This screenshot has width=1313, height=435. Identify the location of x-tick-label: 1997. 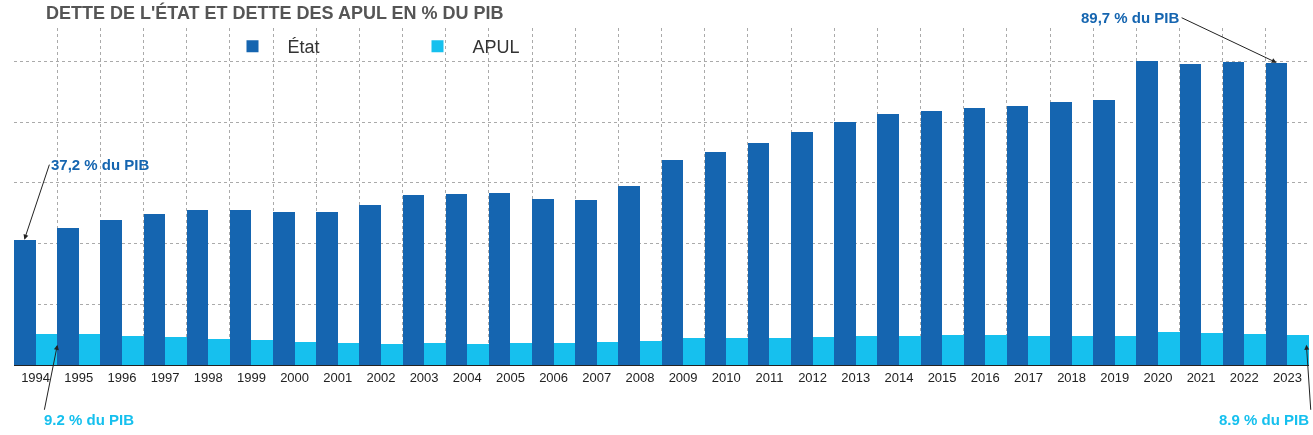
(165, 377).